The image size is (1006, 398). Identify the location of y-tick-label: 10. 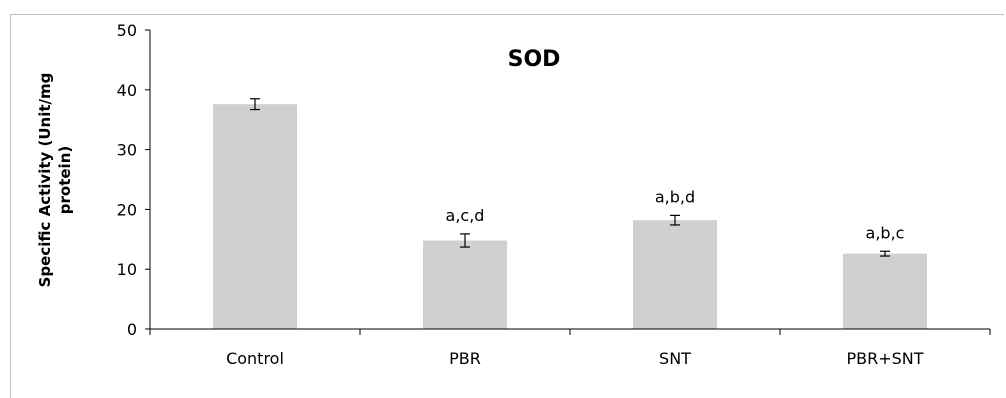
(127, 269).